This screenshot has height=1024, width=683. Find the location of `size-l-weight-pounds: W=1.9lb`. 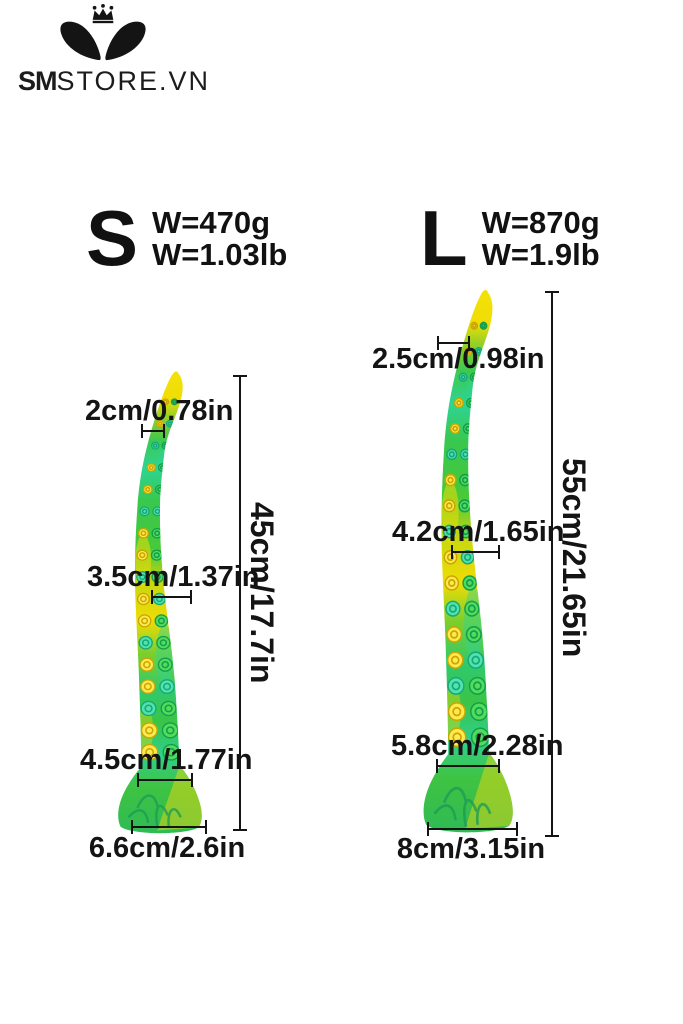

size-l-weight-pounds: W=1.9lb is located at coordinates (540, 254).